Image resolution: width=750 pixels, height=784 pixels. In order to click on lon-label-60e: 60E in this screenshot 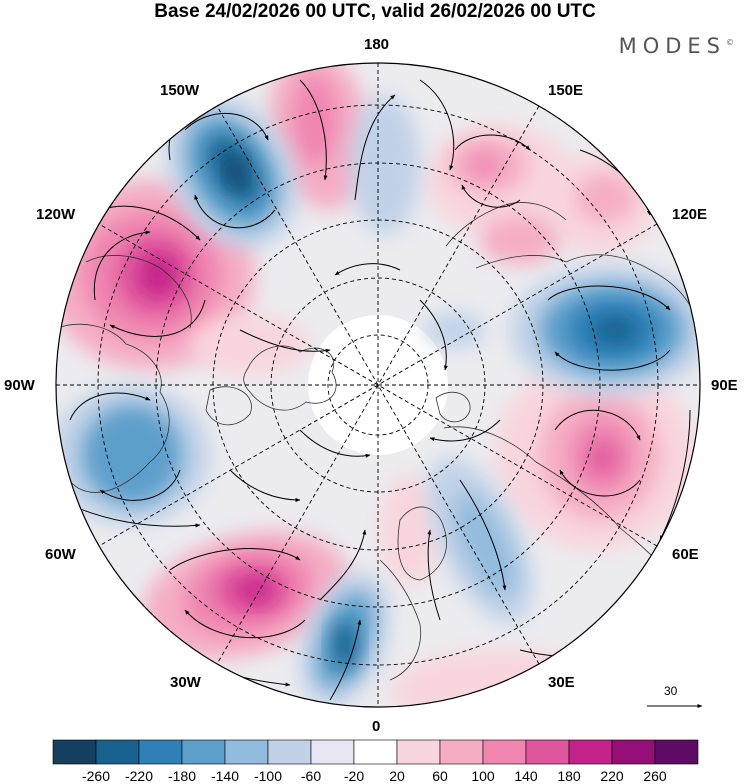, I will do `click(685, 554)`.